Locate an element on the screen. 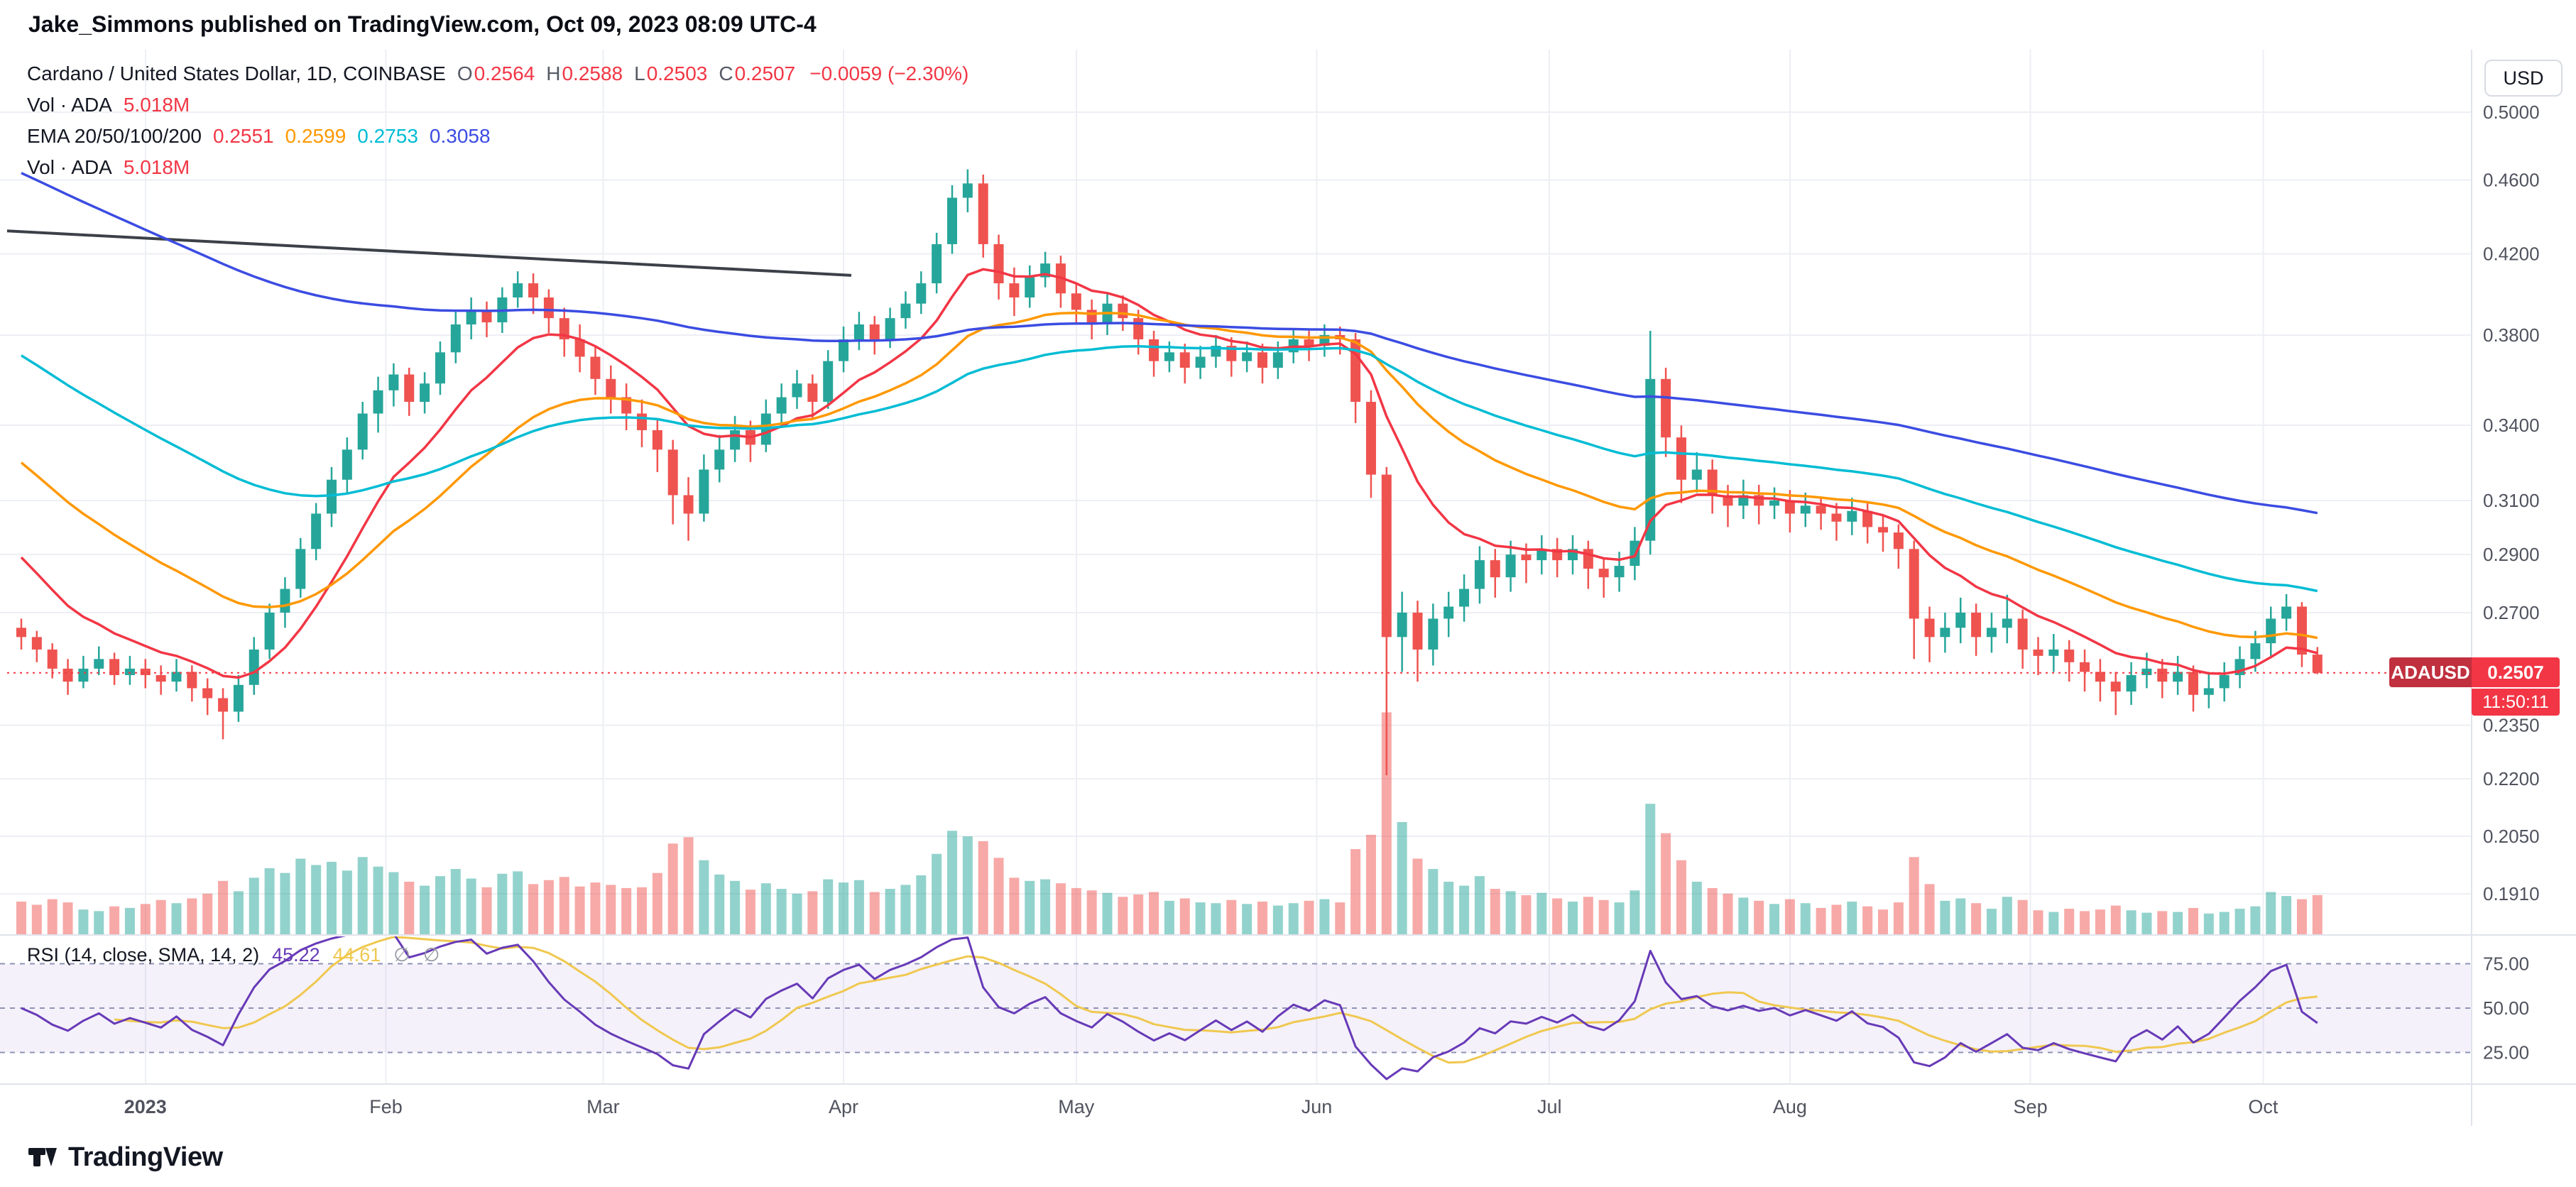  currency-unit-button: USD is located at coordinates (2523, 78).